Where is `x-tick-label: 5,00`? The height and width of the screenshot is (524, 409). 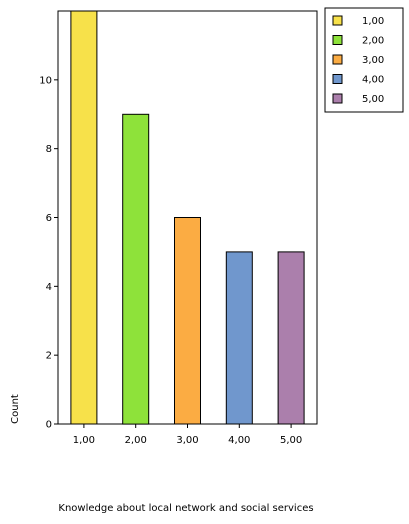 x-tick-label: 5,00 is located at coordinates (291, 440).